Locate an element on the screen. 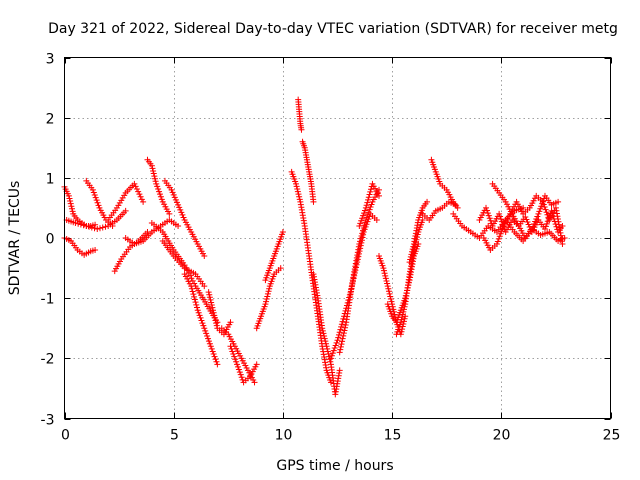 This screenshot has width=640, height=480. x-tick-label: 20 is located at coordinates (502, 436).